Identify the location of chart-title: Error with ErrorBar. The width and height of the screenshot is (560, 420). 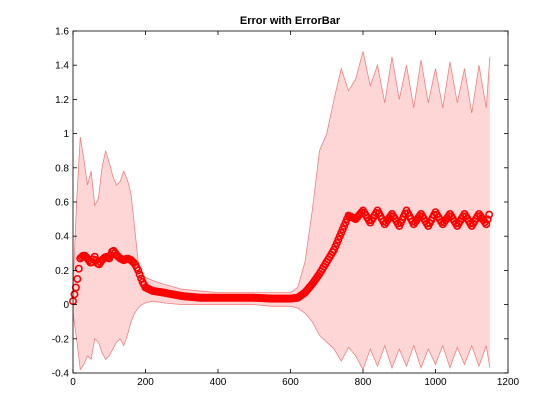
(290, 21).